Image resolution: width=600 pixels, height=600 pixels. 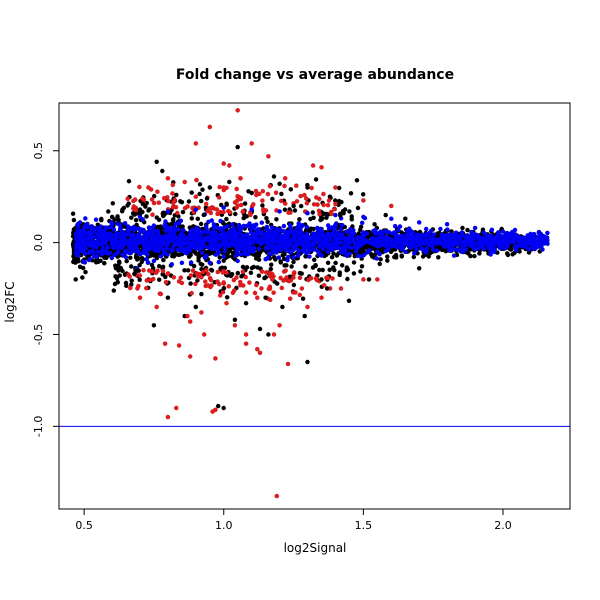 What do you see at coordinates (10, 301) in the screenshot?
I see `y-axis-label: log2FC` at bounding box center [10, 301].